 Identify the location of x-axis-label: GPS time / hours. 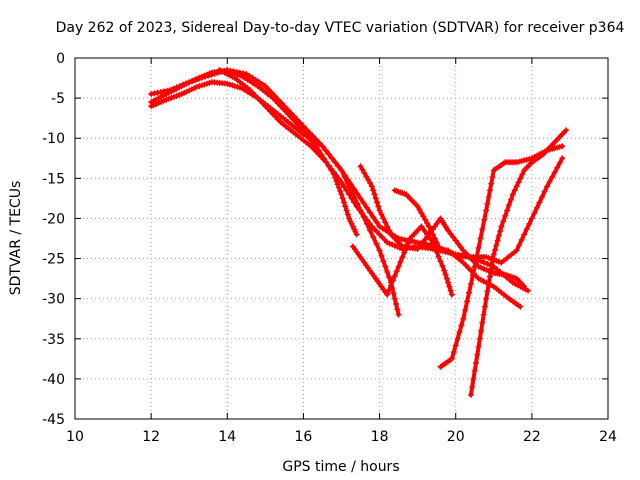
(340, 467).